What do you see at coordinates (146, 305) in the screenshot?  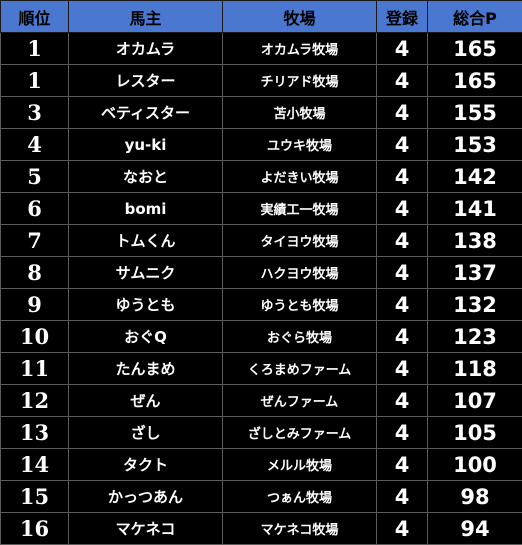 I see `owner-cell: ゆうとも` at bounding box center [146, 305].